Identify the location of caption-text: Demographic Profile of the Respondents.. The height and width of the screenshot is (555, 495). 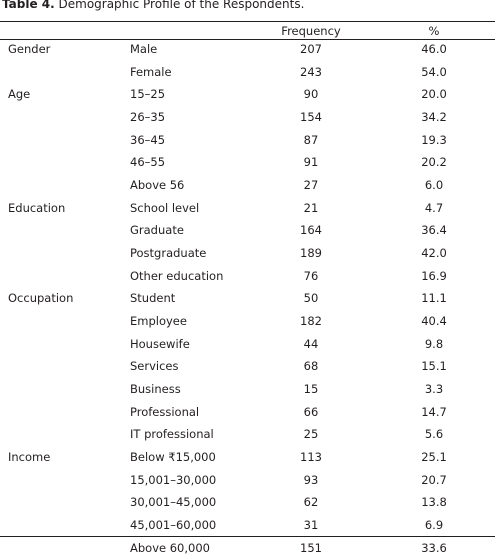
(181, 5).